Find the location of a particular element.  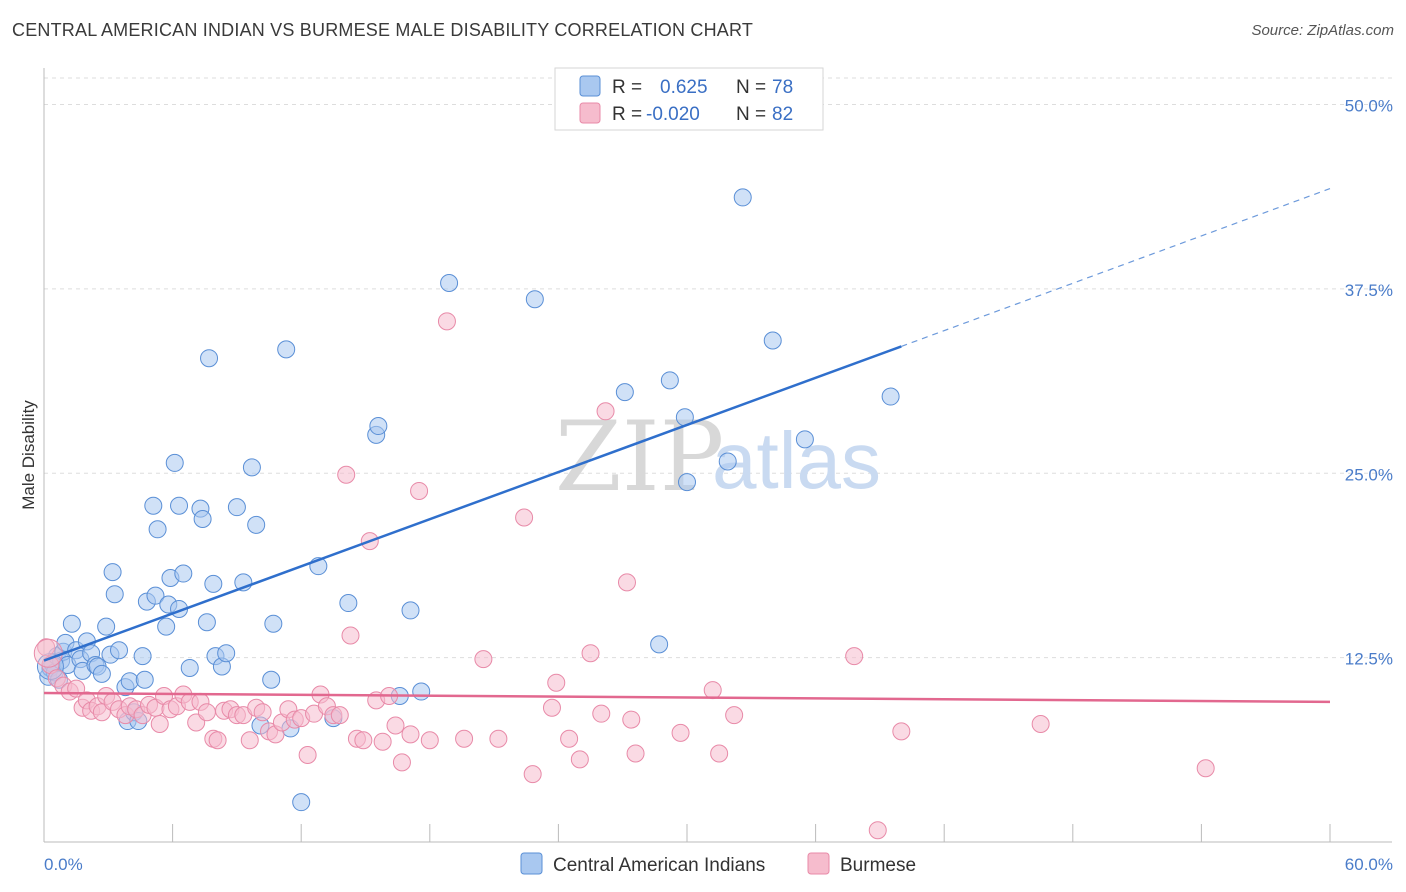

legend-n-value-pink: 82 is located at coordinates (782, 114).